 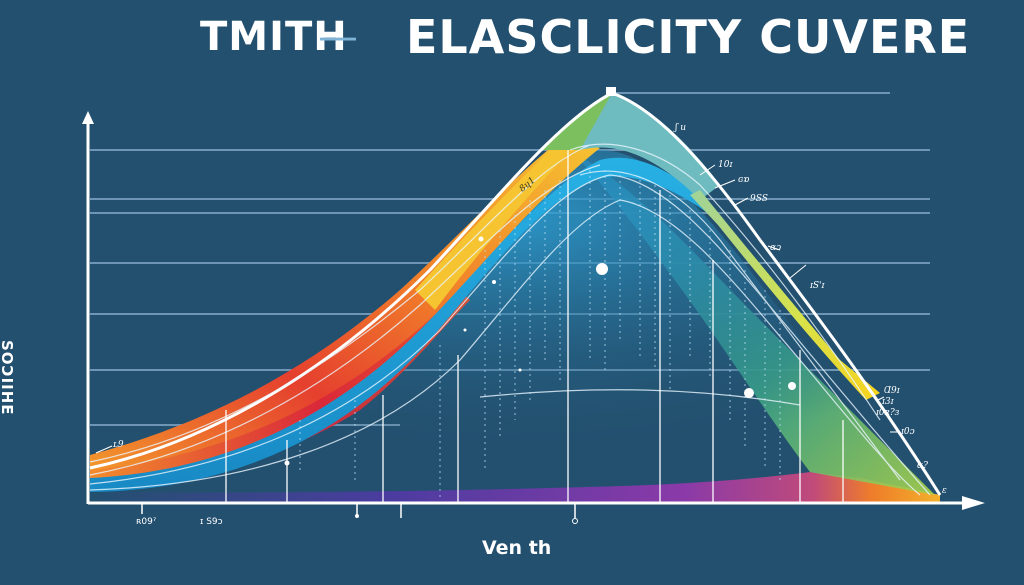 I want to click on annotation: 10ɪ, so click(x=725, y=165).